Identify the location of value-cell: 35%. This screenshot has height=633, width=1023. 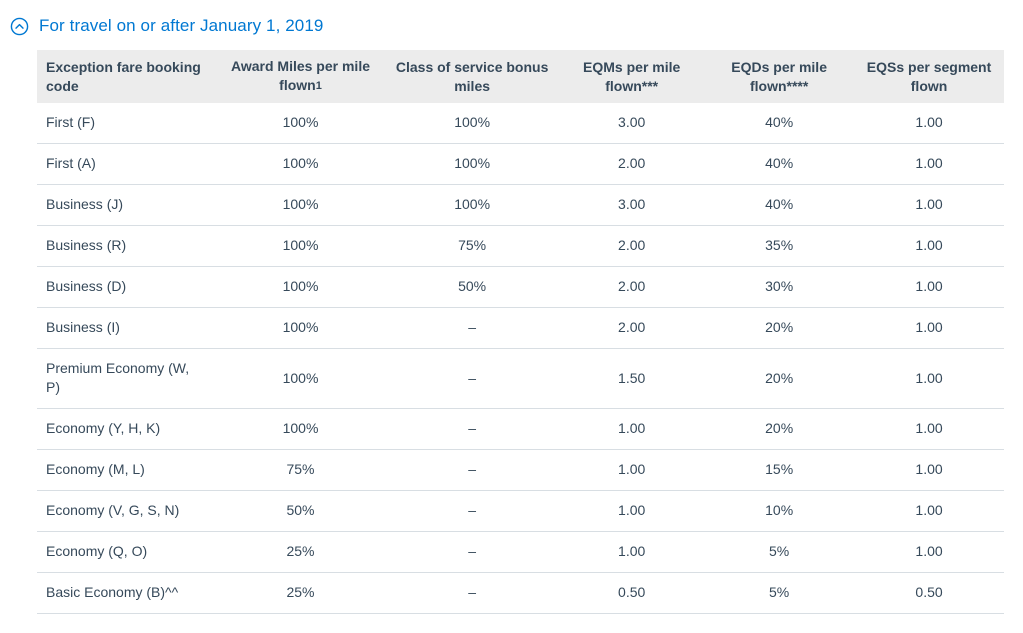
(779, 246).